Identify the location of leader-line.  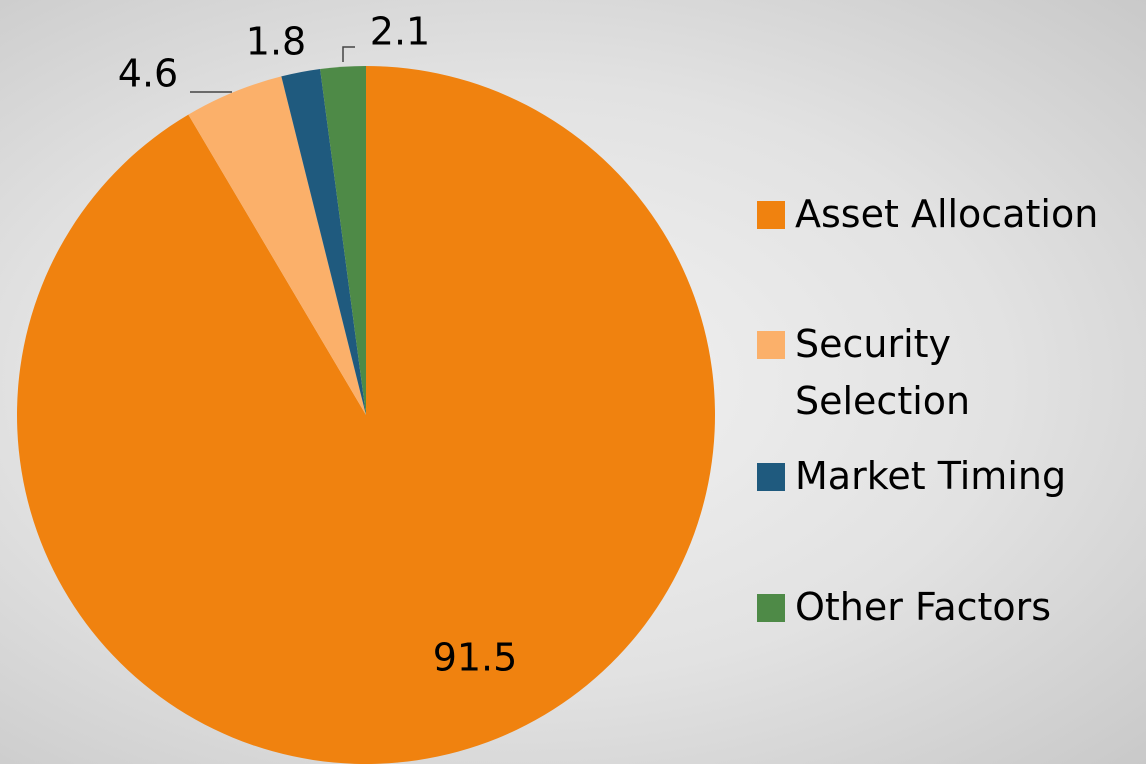
(348, 54).